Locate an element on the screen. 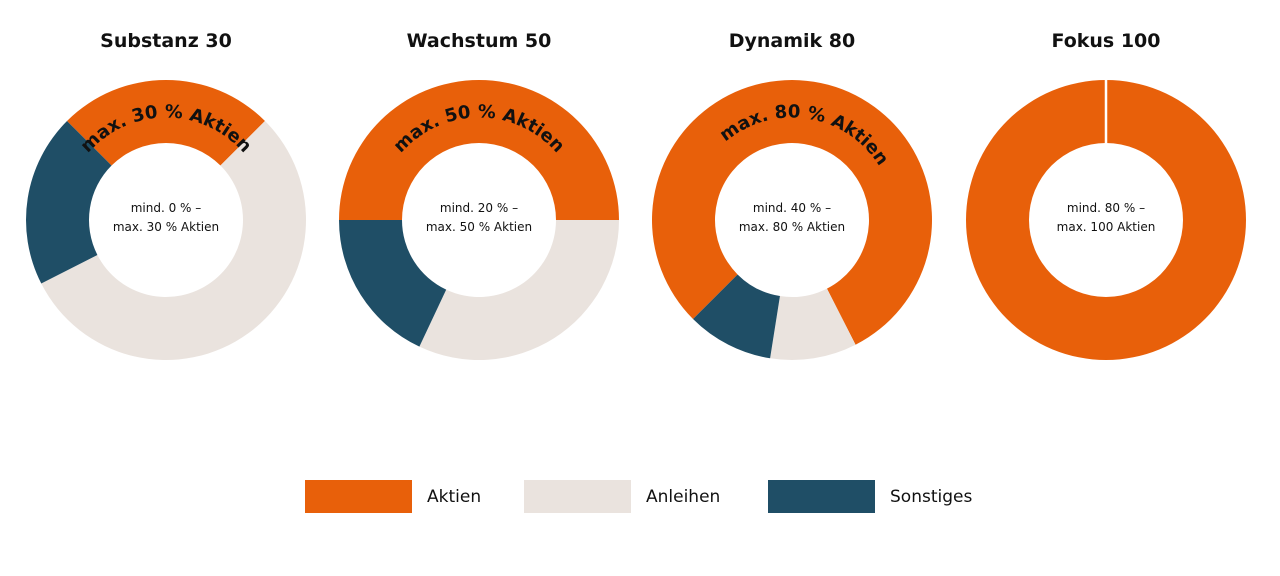 The image size is (1280, 576). legend-item-aktien: Aktien is located at coordinates (393, 496).